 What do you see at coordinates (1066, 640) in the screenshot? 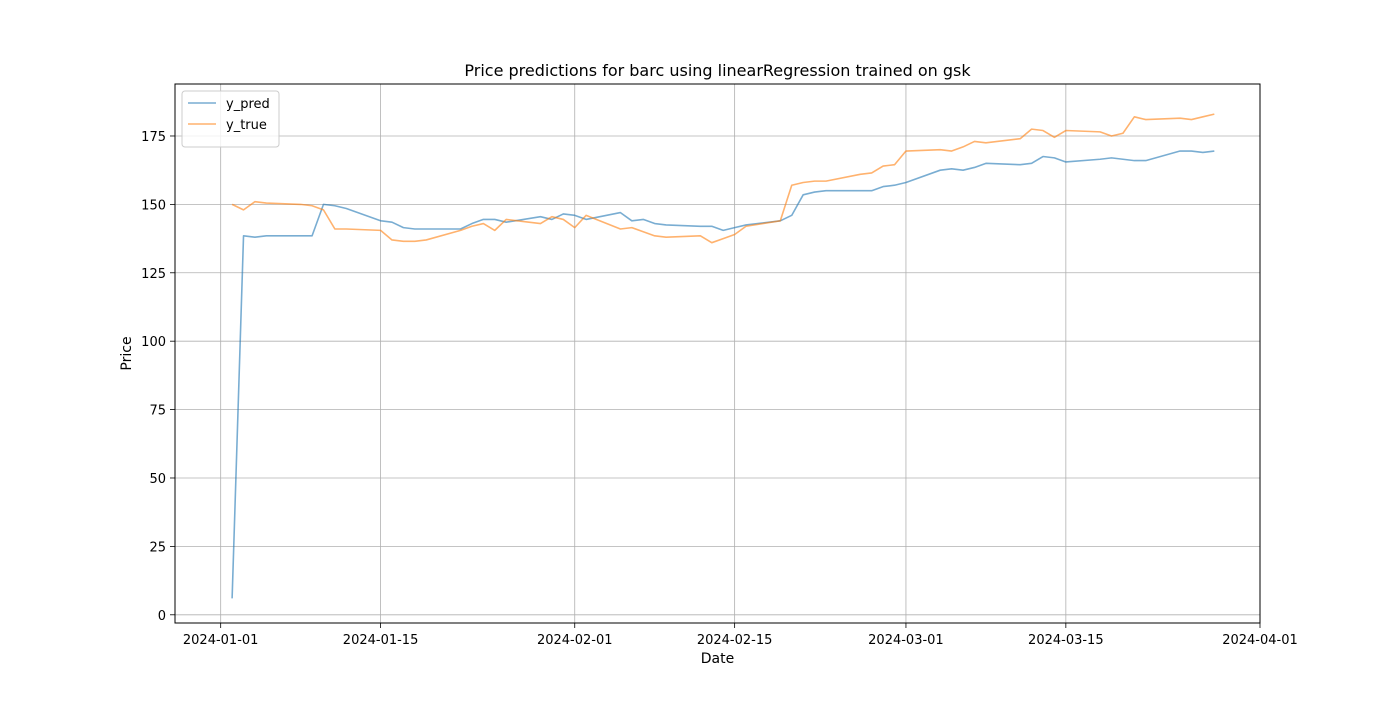
I see `x-tick-label: 2024-03-15` at bounding box center [1066, 640].